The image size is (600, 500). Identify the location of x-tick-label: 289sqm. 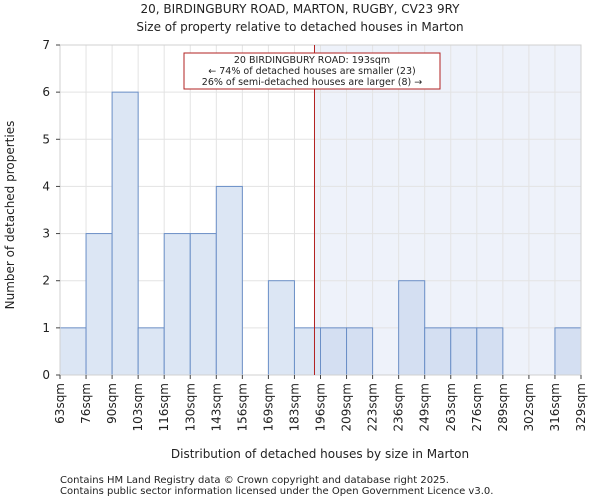
(503, 407).